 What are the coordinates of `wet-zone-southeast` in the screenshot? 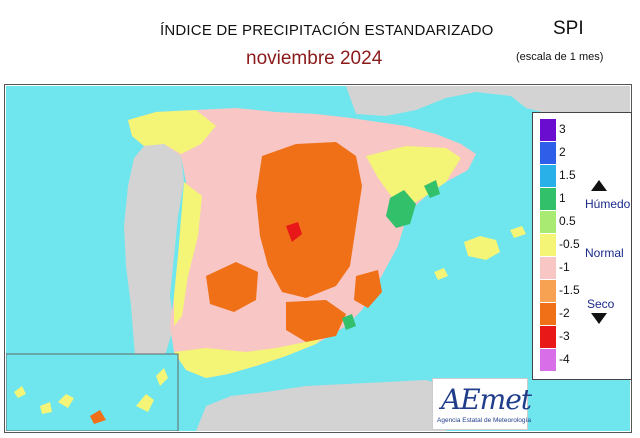 It's located at (349, 322).